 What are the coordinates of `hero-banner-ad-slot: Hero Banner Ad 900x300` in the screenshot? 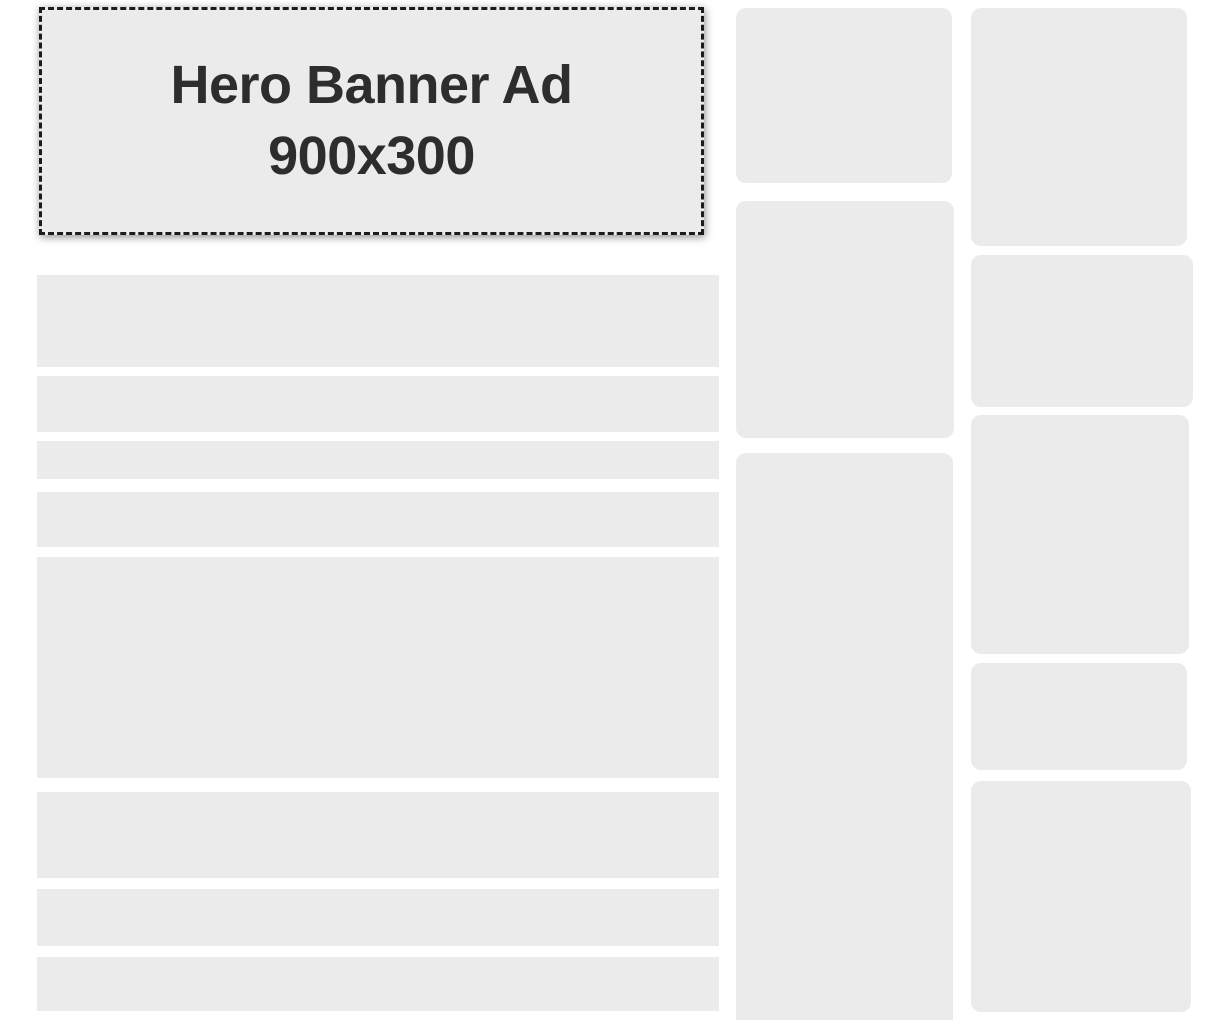 It's located at (371, 121).